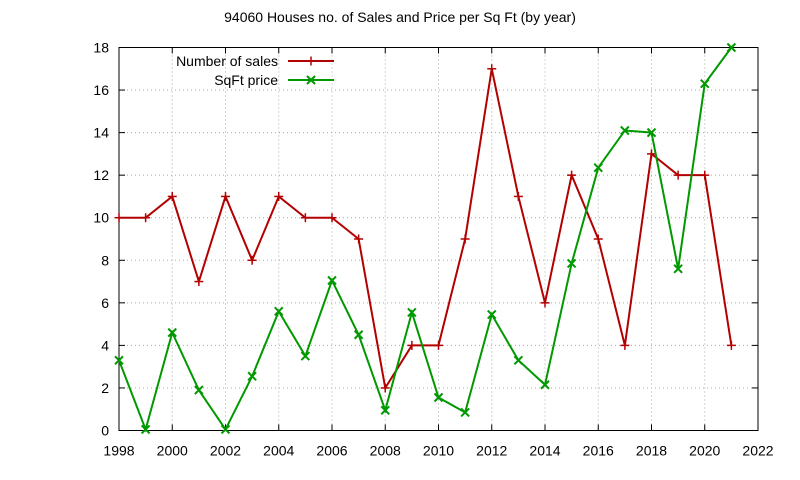 This screenshot has height=480, width=800. I want to click on x-tick-label: 2008, so click(385, 451).